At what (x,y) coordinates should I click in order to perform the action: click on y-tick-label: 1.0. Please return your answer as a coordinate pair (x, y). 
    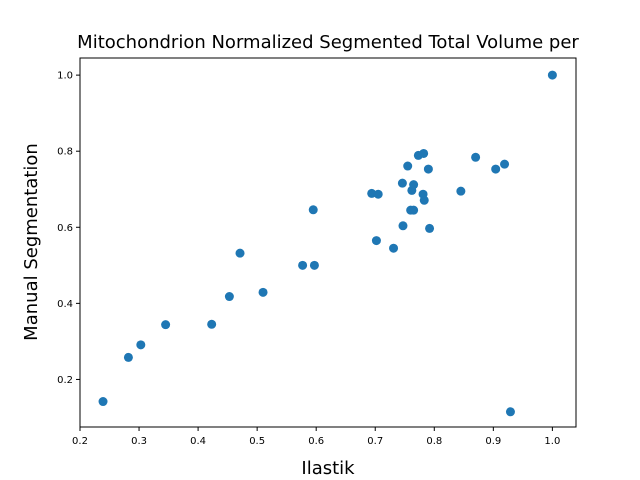
    Looking at the image, I should click on (65, 76).